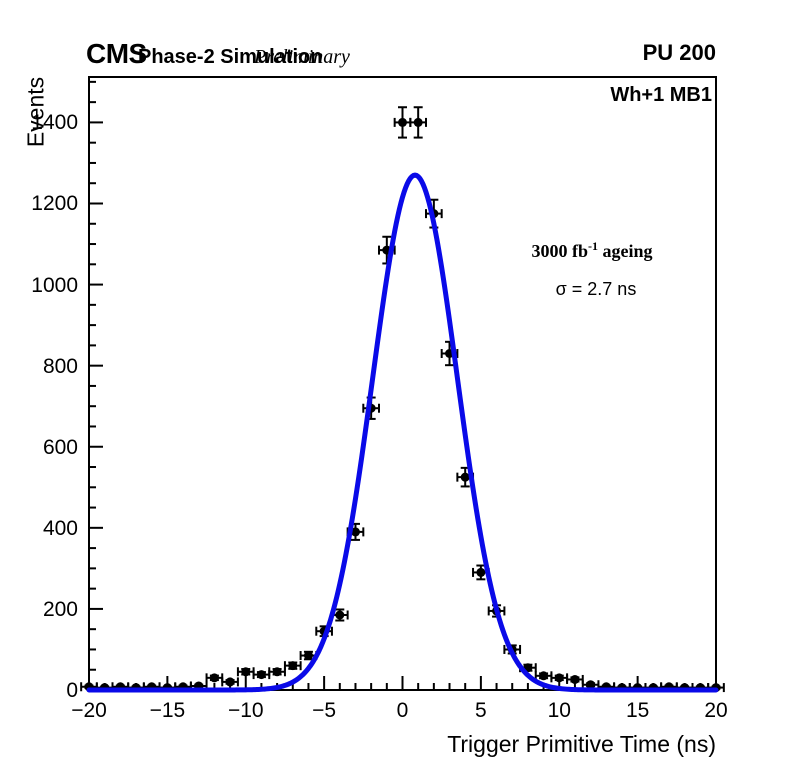 Image resolution: width=796 pixels, height=772 pixels. What do you see at coordinates (54, 204) in the screenshot?
I see `y-tick-label: 1200` at bounding box center [54, 204].